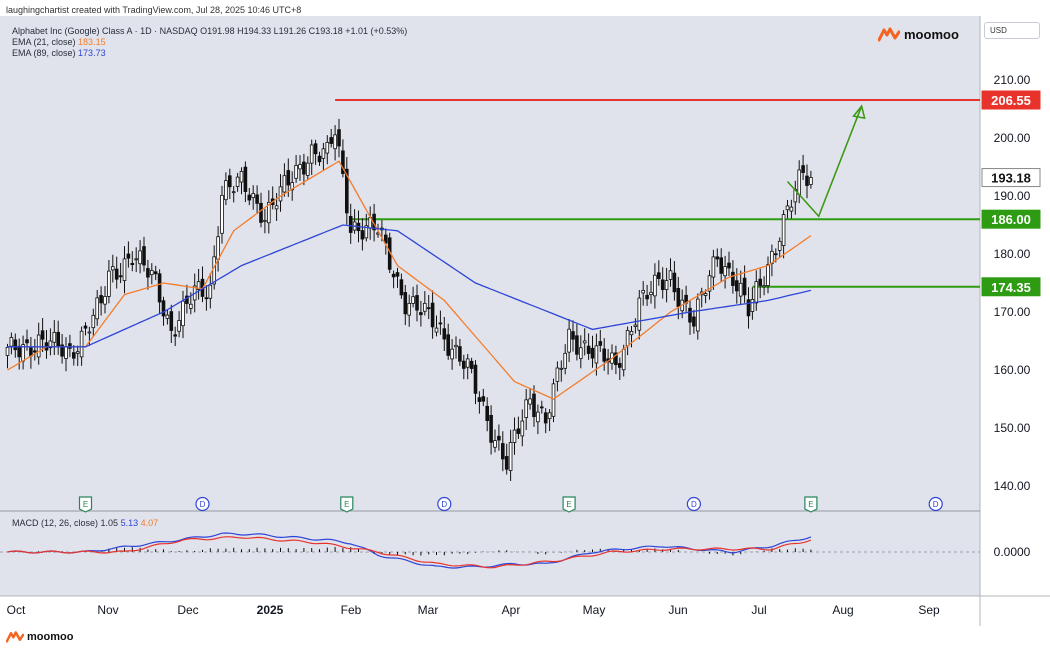 This screenshot has width=1050, height=650. What do you see at coordinates (59, 42) in the screenshot?
I see `legend-ema21-row: EMA (21, close) 183.15` at bounding box center [59, 42].